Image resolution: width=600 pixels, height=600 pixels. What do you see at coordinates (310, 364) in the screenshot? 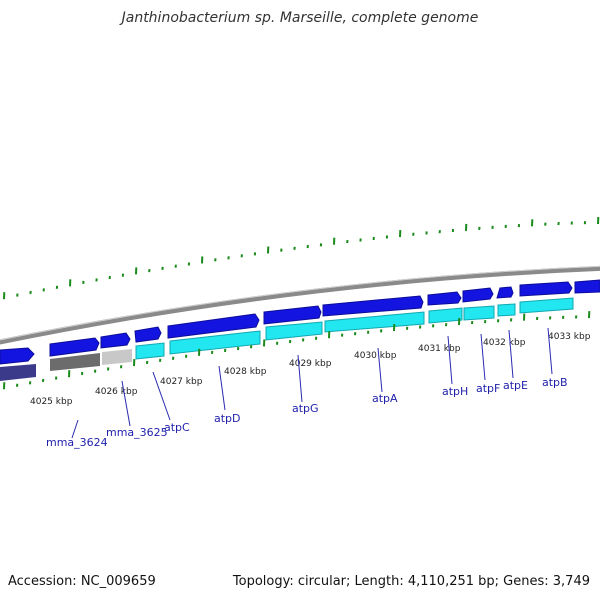
I see `kbp-label: 4029 kbp` at bounding box center [310, 364].